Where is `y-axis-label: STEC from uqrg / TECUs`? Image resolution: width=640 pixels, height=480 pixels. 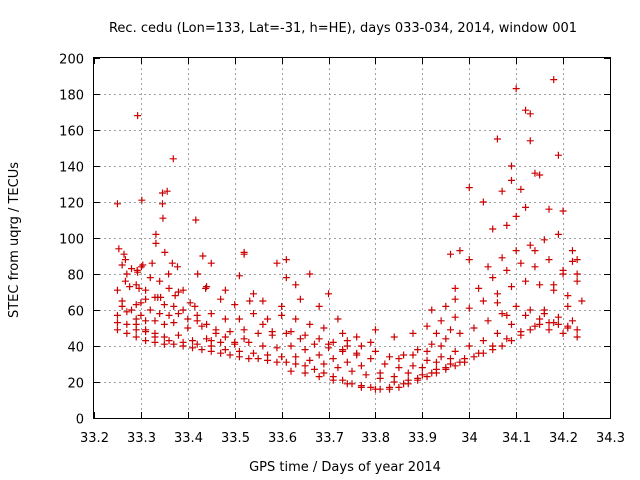 y-axis-label: STEC from uqrg / TECUs is located at coordinates (14, 240).